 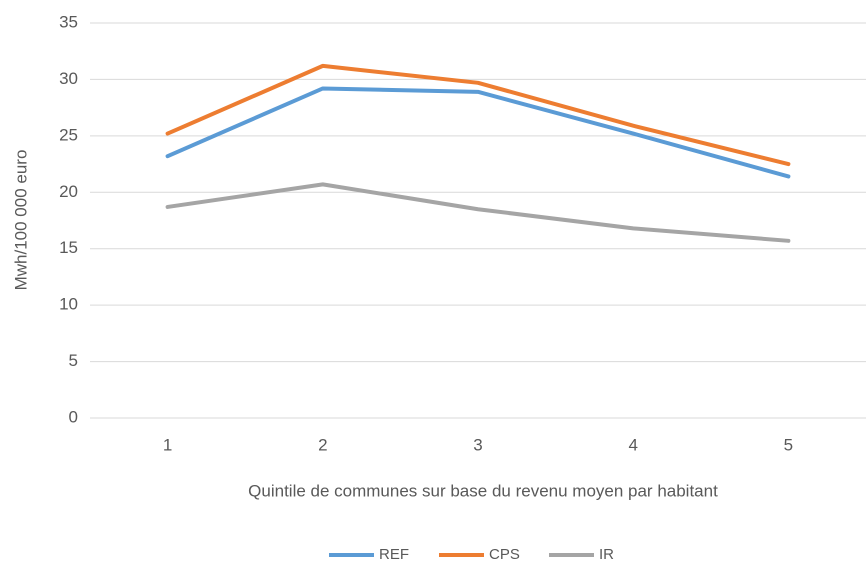 I want to click on x-tick-label: 5, so click(x=788, y=444).